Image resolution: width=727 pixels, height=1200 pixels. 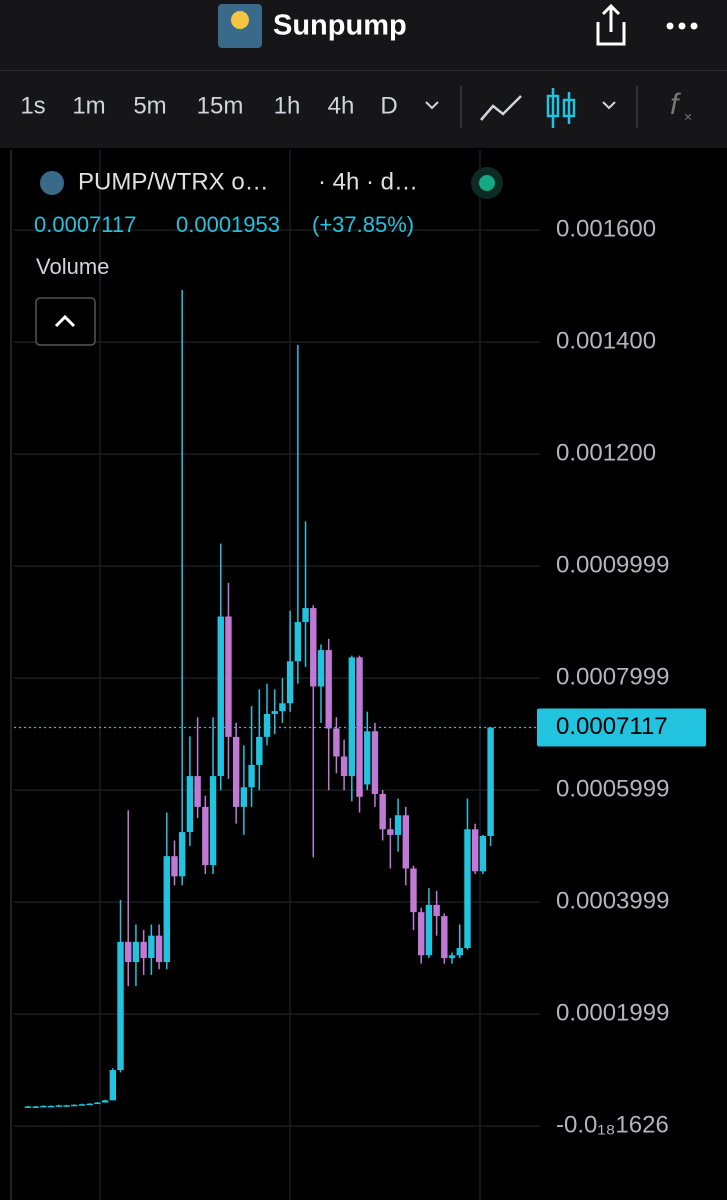 I want to click on y-tick-label: 0.001200, so click(x=606, y=452).